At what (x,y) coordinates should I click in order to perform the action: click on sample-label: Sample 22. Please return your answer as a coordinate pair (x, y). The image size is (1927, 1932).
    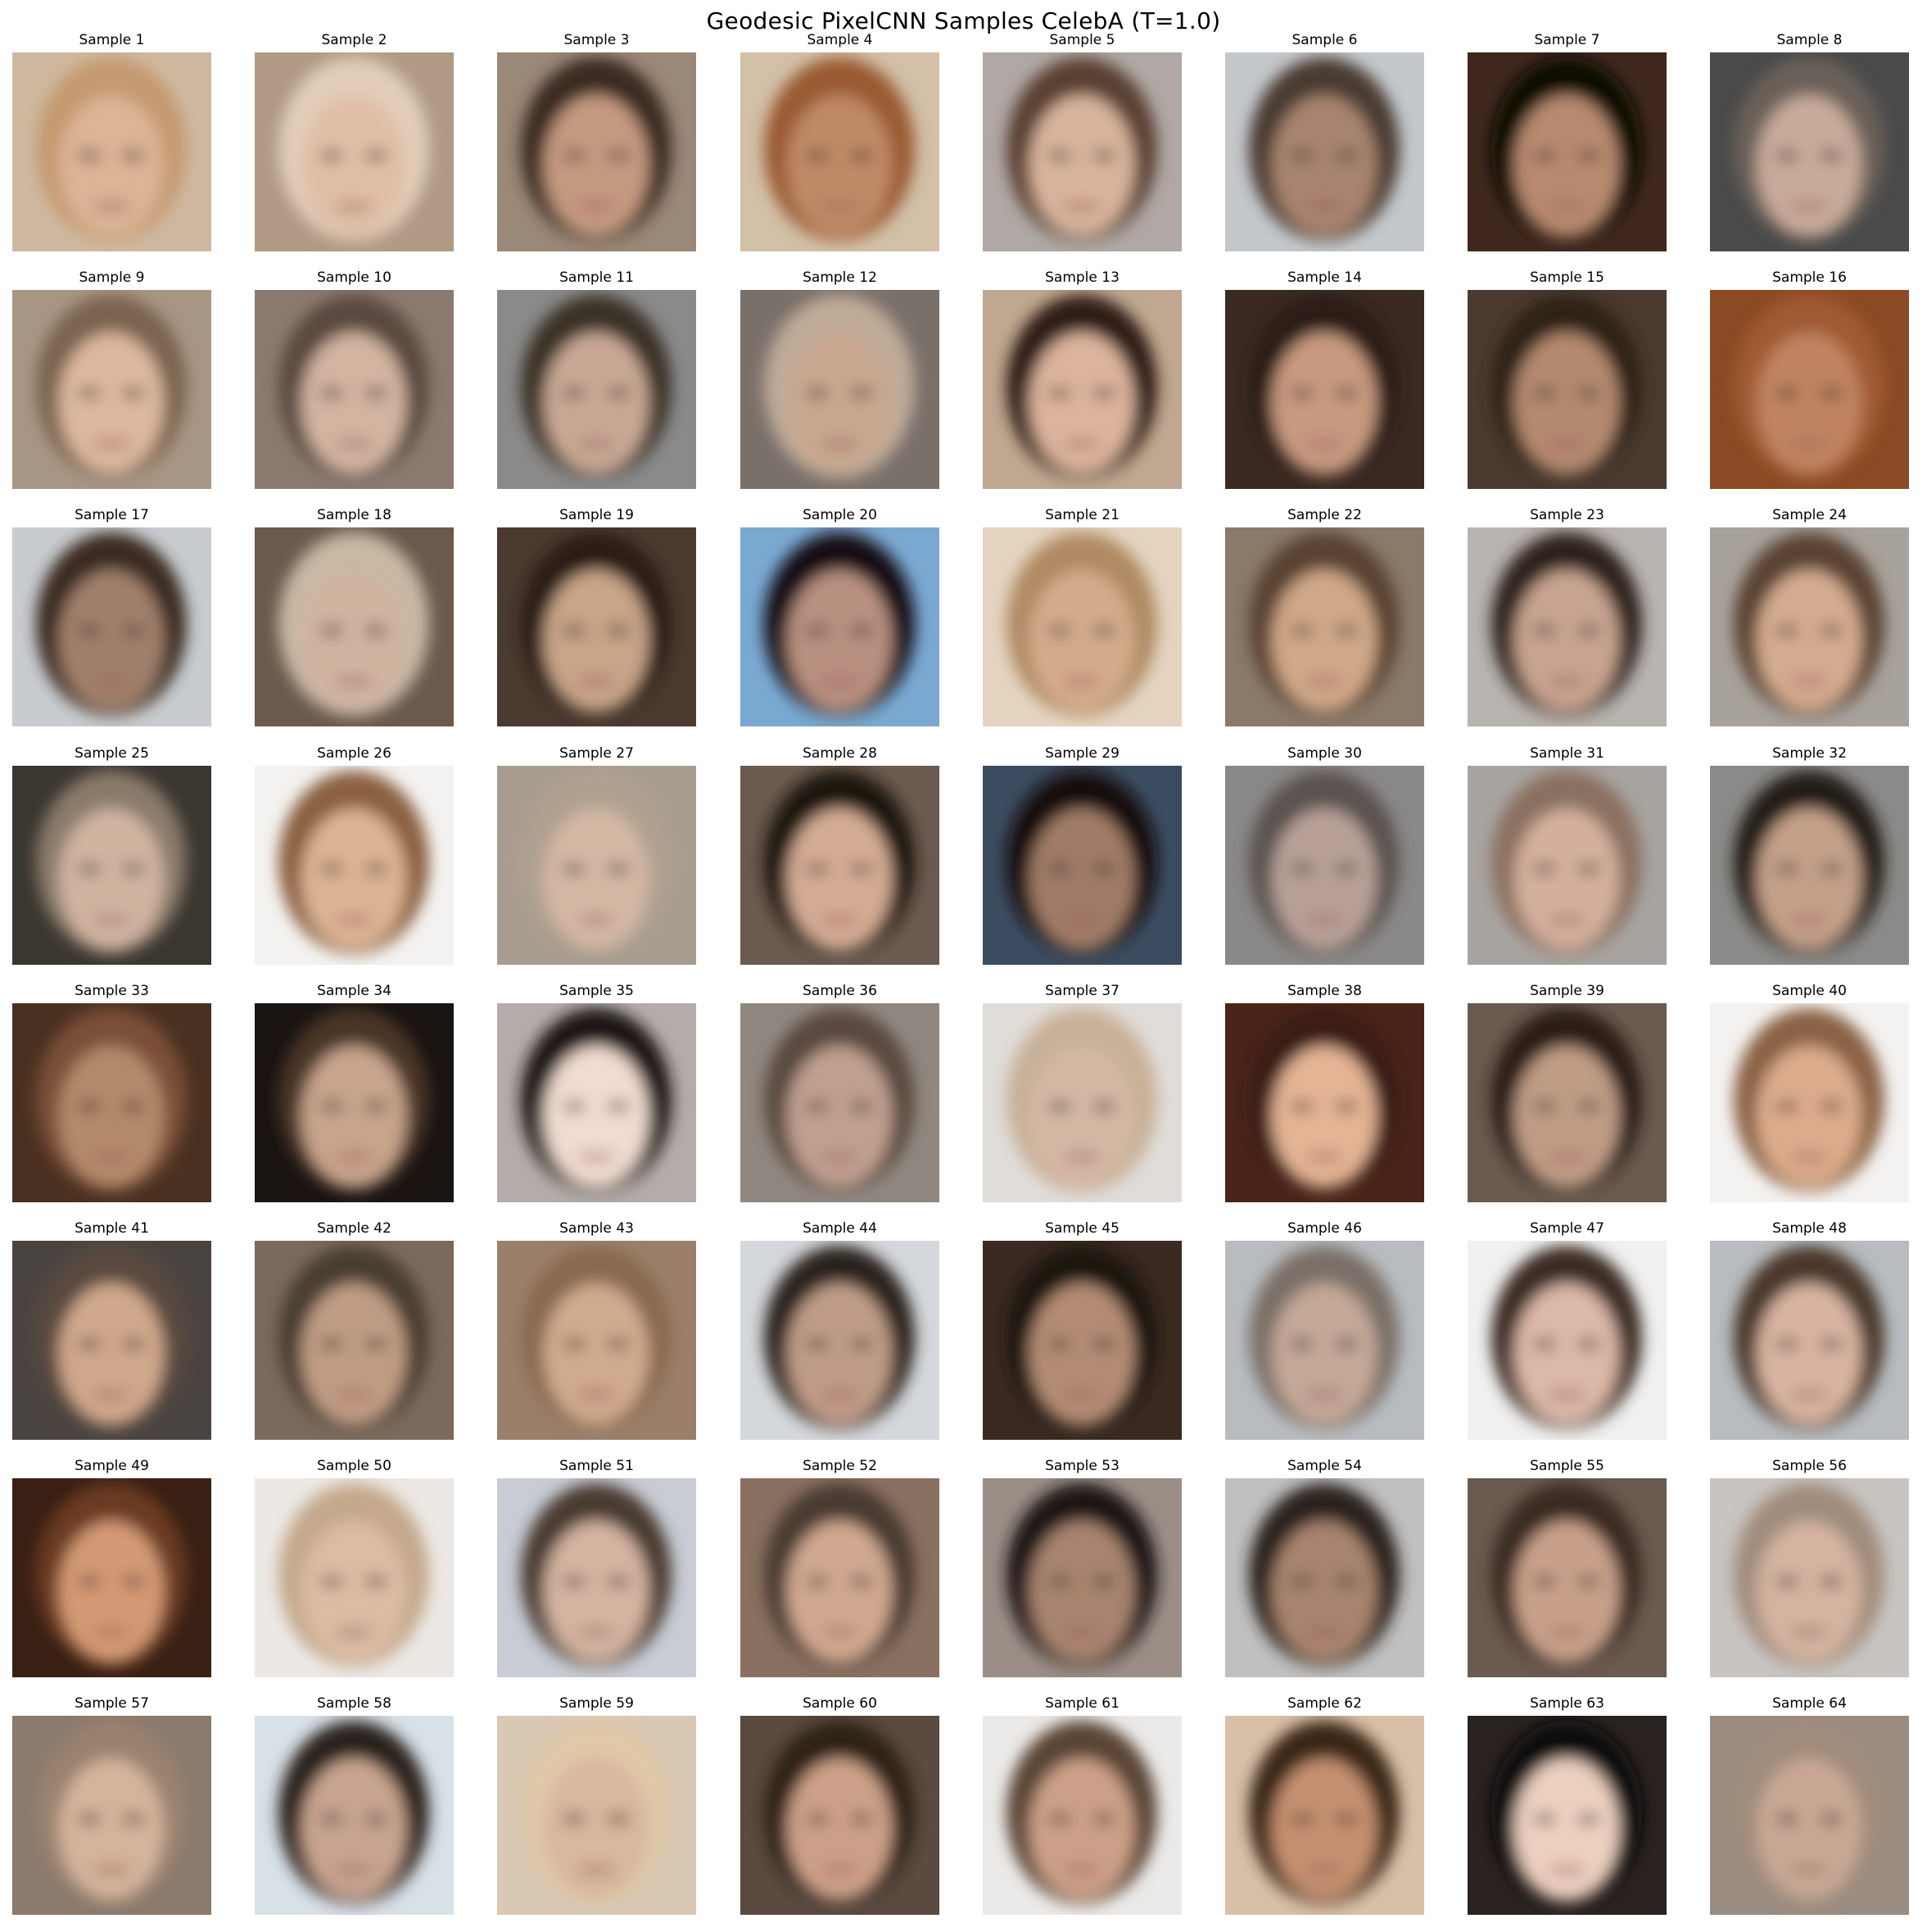
    Looking at the image, I should click on (1324, 515).